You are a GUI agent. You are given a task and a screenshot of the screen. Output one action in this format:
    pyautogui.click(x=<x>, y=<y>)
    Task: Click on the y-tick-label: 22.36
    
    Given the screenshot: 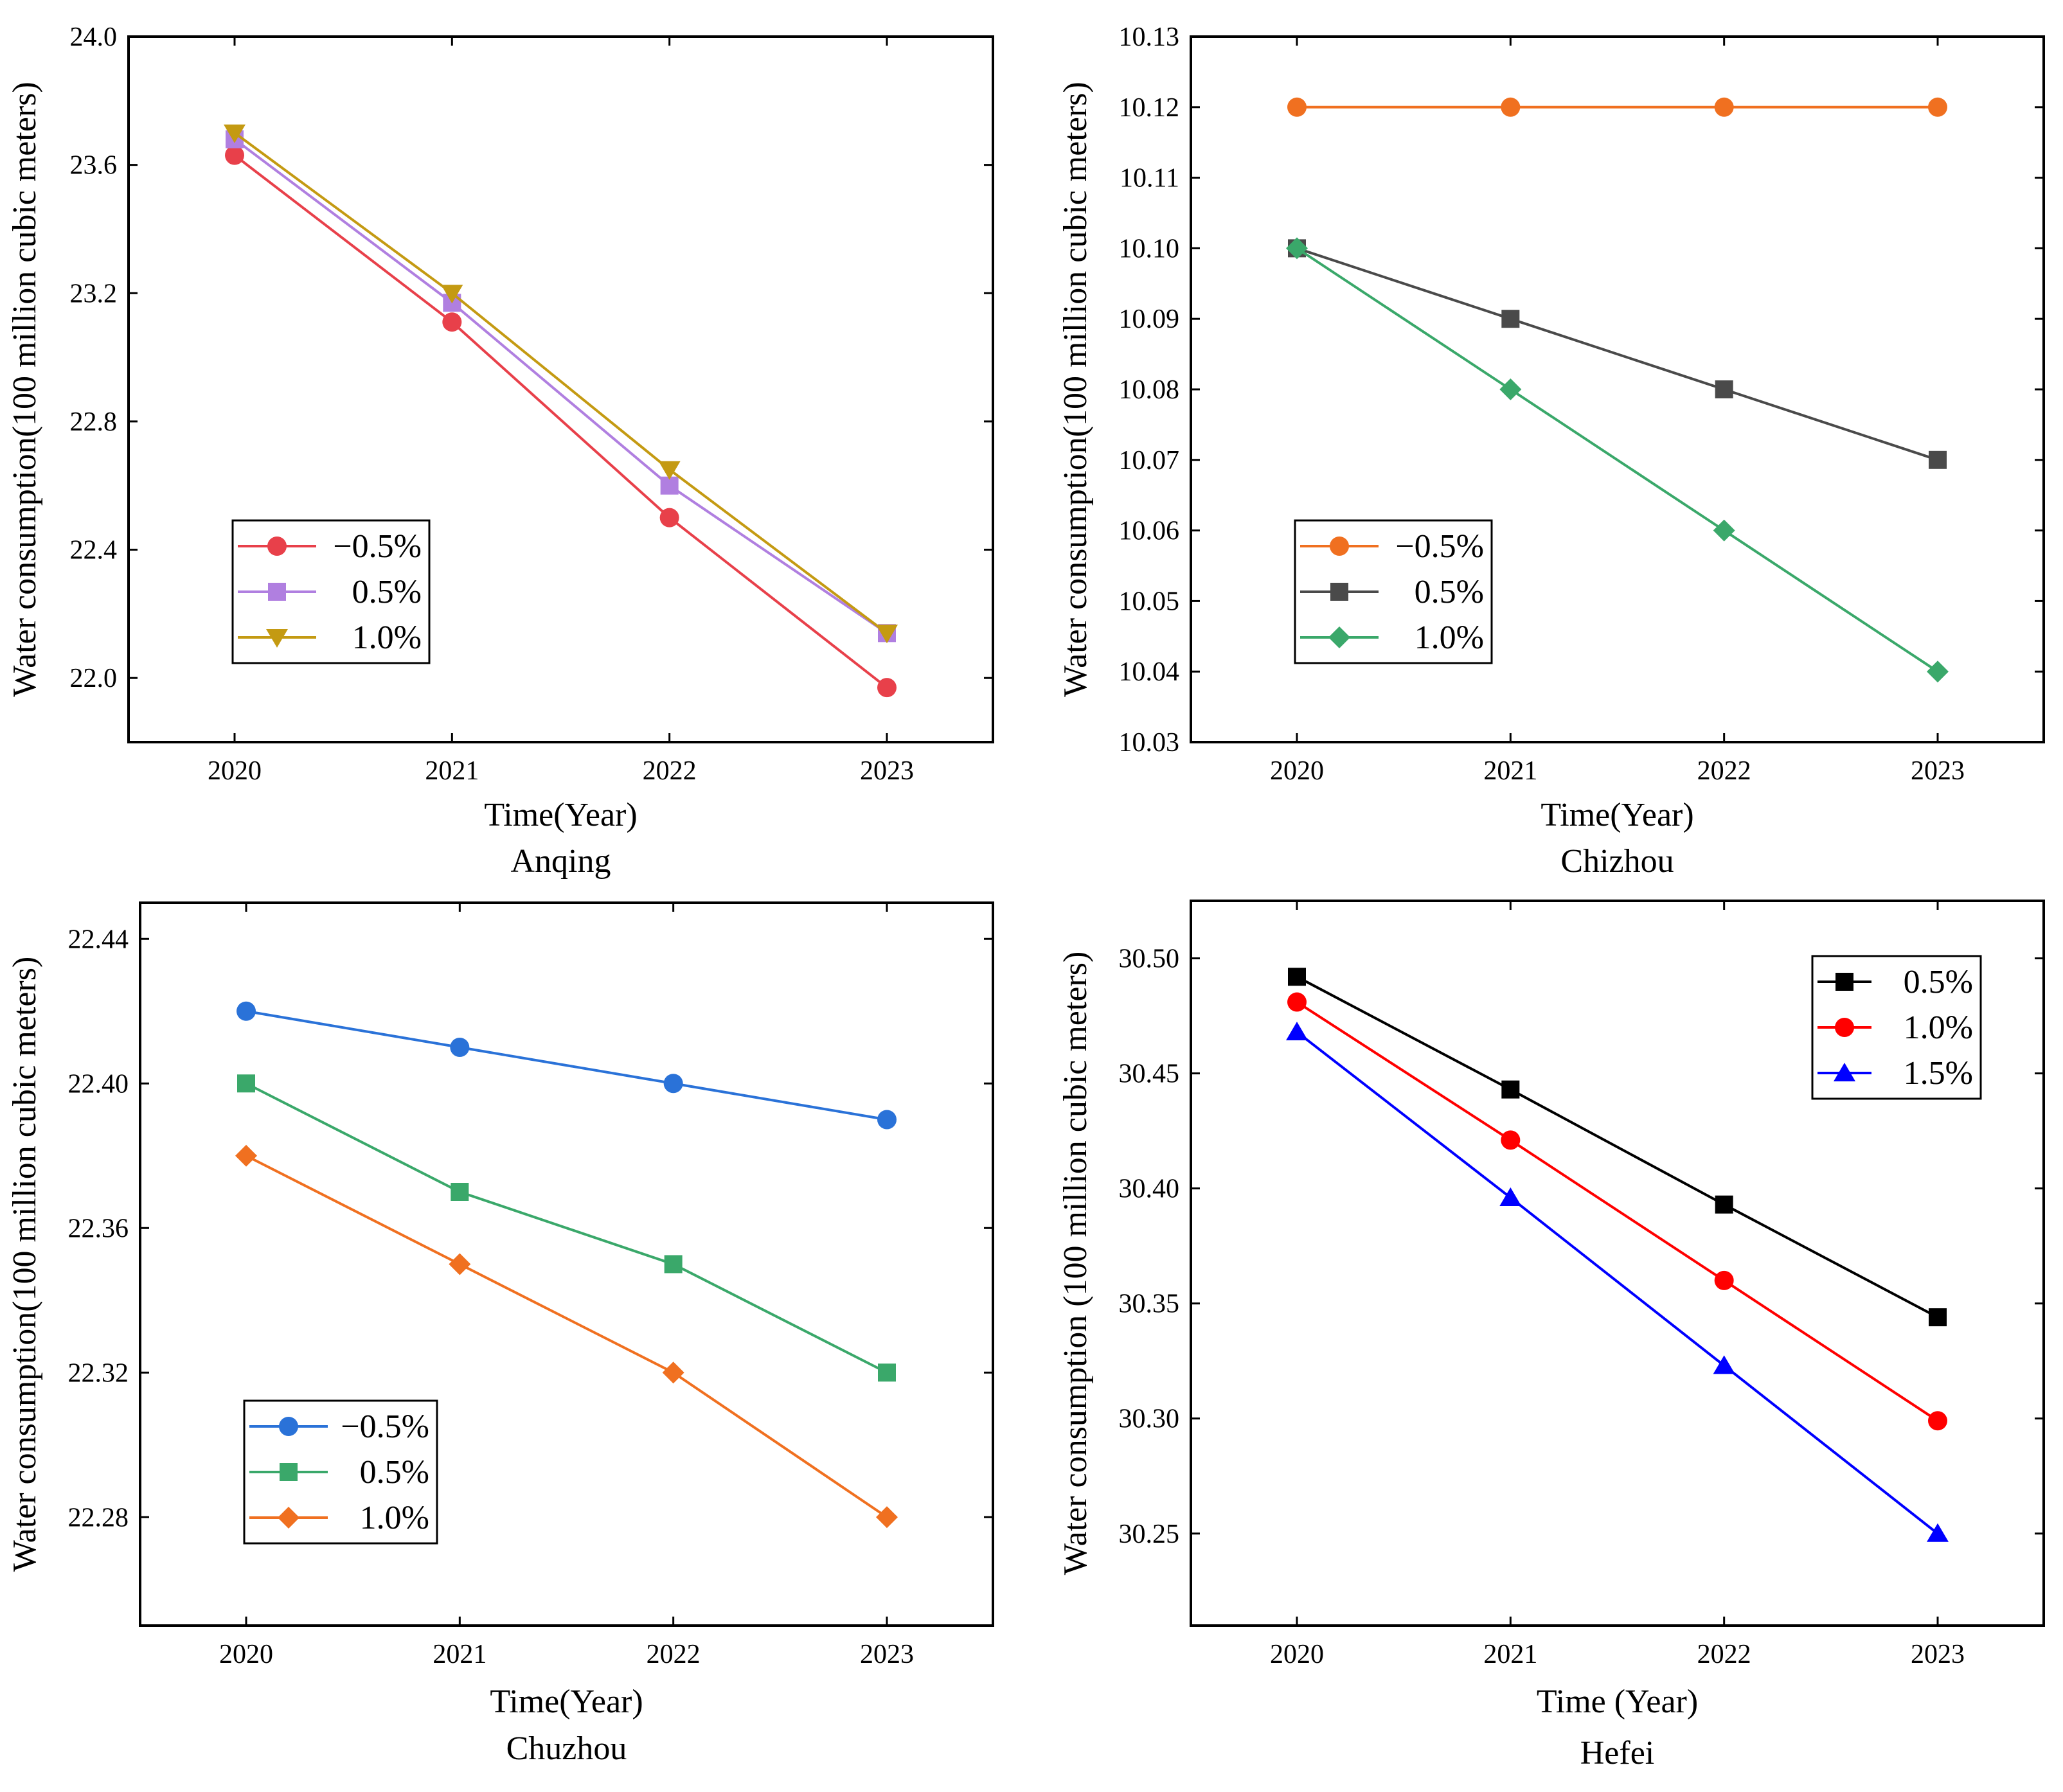 What is the action you would take?
    pyautogui.click(x=98, y=1228)
    